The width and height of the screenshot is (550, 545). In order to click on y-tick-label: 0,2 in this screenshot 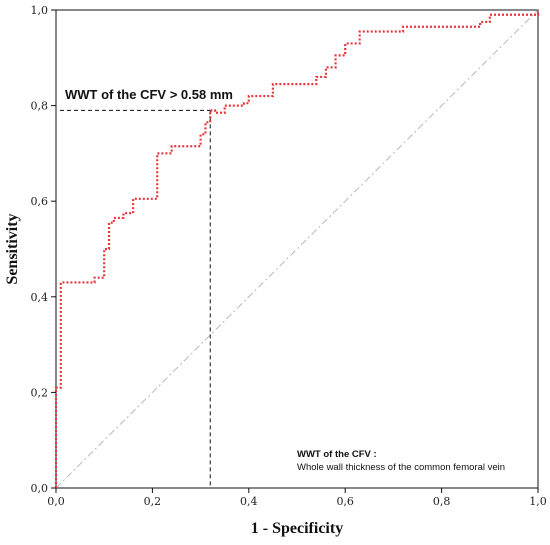, I will do `click(40, 392)`.